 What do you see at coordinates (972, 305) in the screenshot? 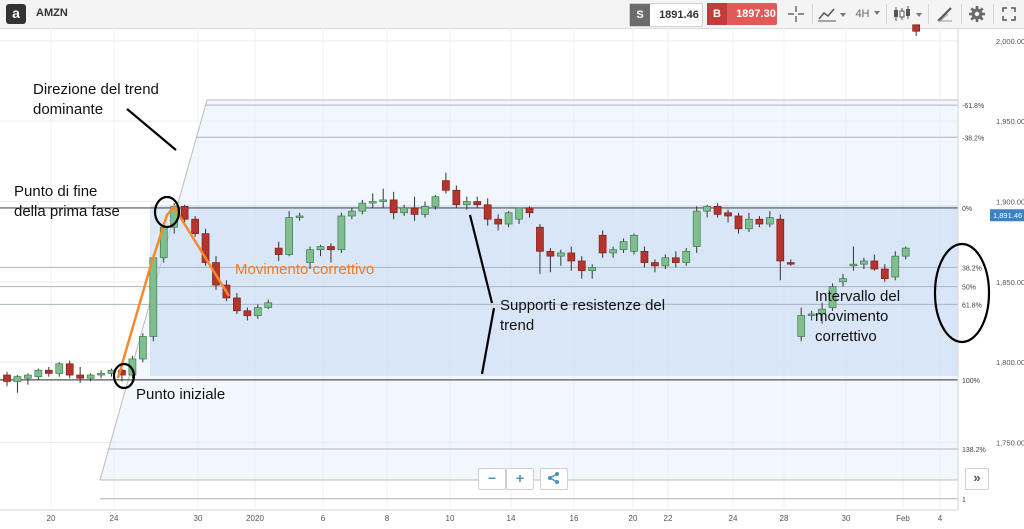
I see `fib-label-5: 61.8%` at bounding box center [972, 305].